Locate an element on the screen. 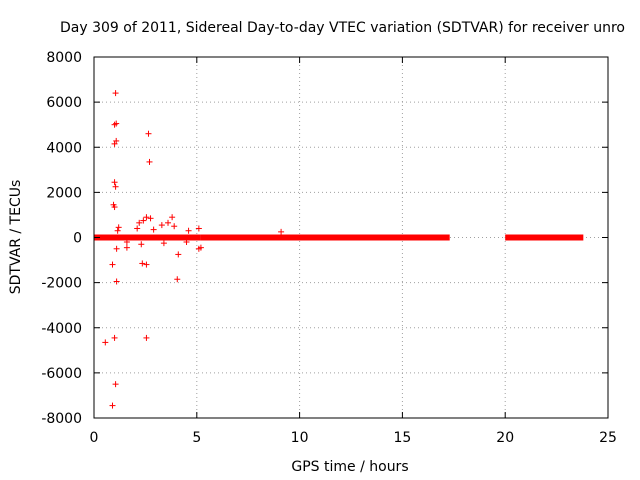  y-tick-label: 6000 is located at coordinates (64, 103).